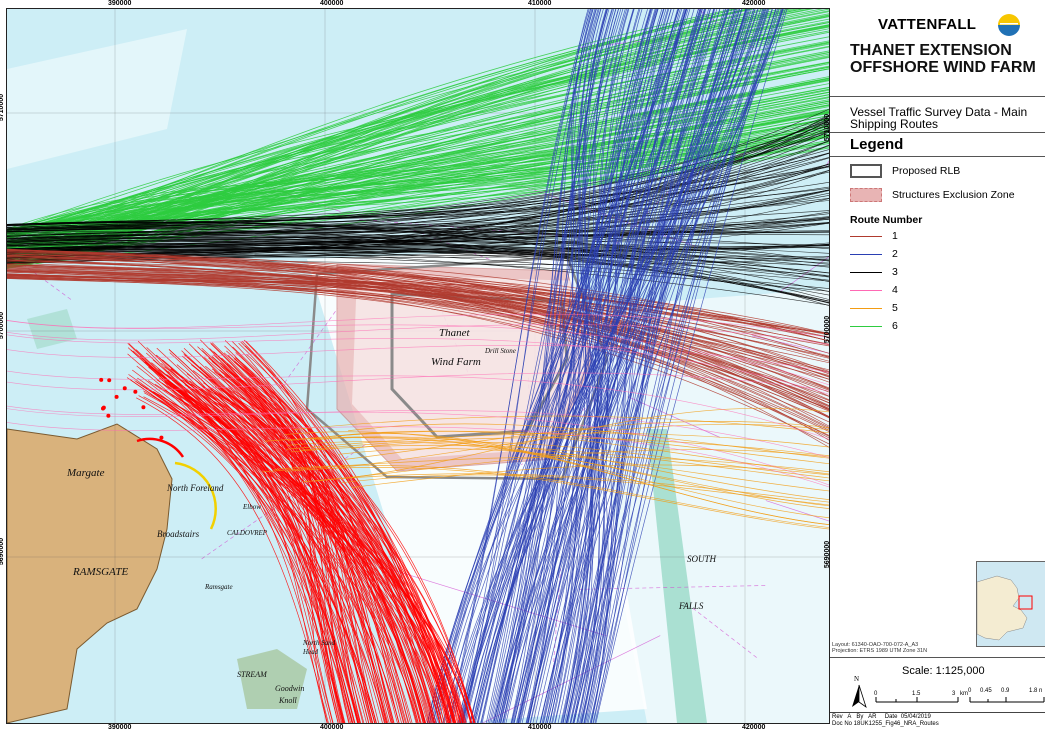 Image resolution: width=1045 pixels, height=733 pixels. I want to click on grid-x-label-bottom: 390000, so click(120, 727).